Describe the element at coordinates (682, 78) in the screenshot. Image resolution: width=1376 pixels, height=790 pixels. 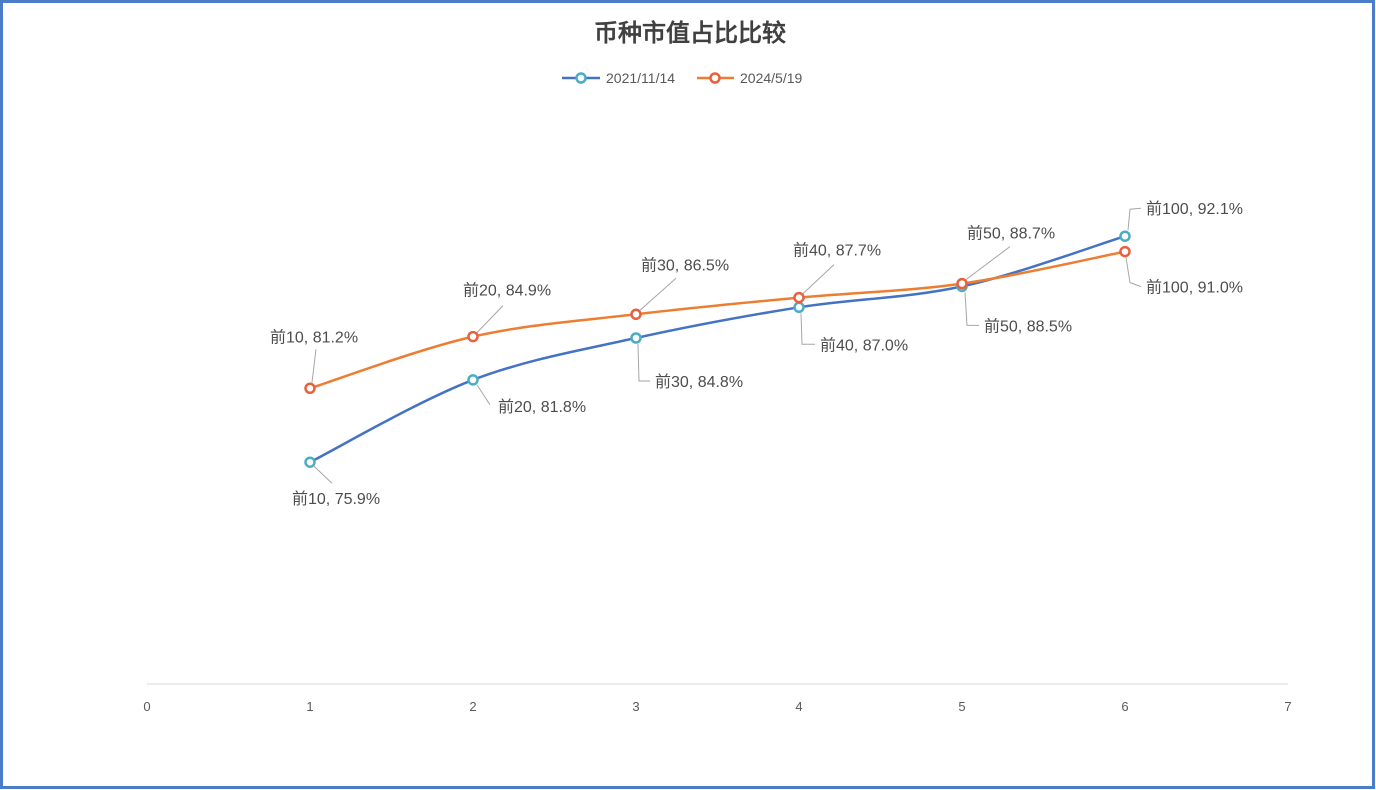
I see `legend: 2021/11/14 2024/5/19` at that location.